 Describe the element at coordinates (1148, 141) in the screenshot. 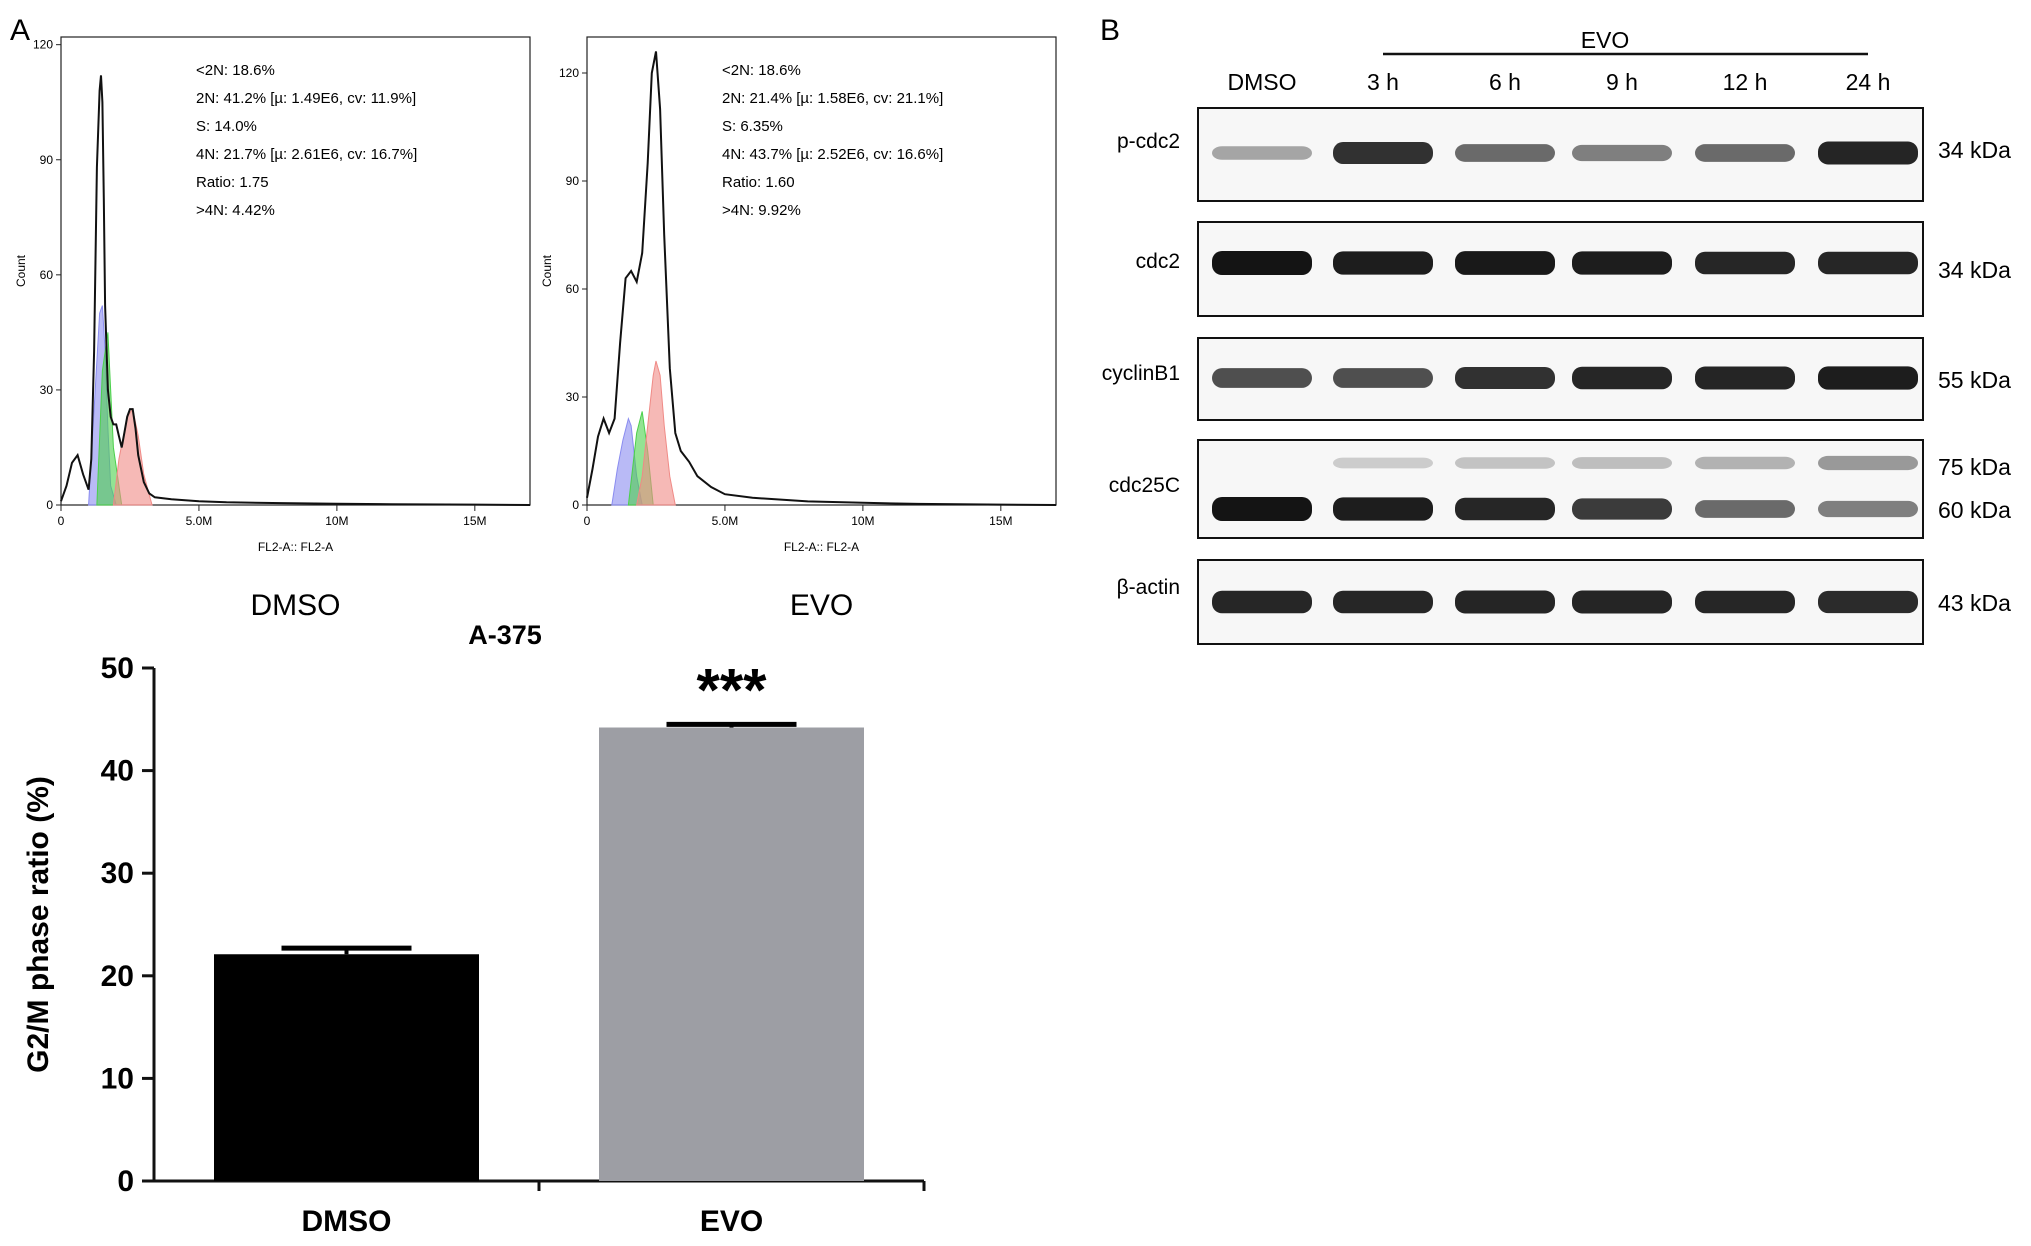

I see `row-label: p-cdc2` at that location.